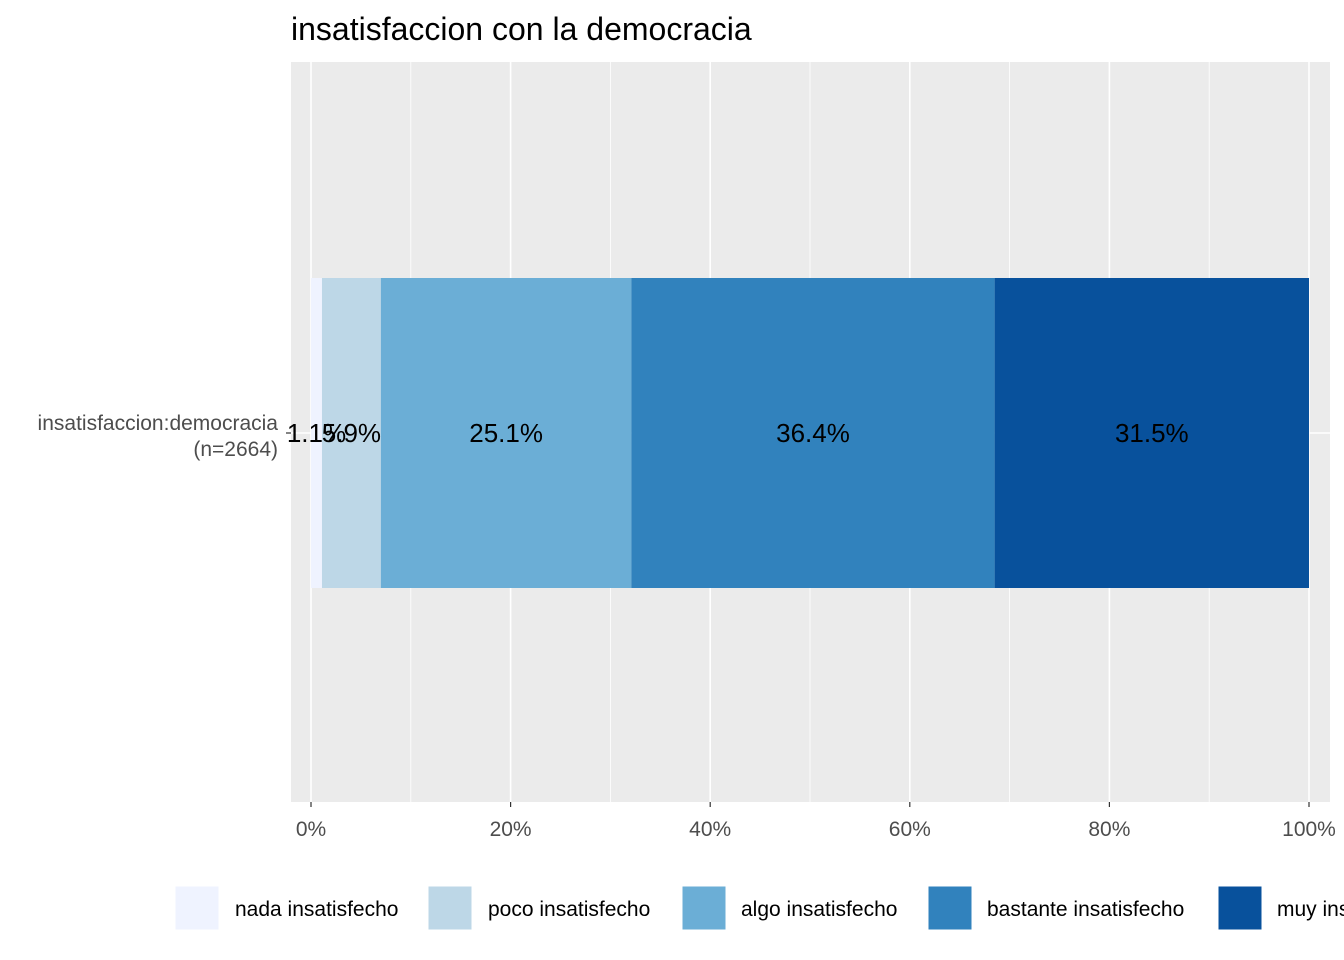 The width and height of the screenshot is (1344, 960). Describe the element at coordinates (738, 433) in the screenshot. I see `segment-labels: 1.1%5.9% 25.1% 36.4% 31.5%` at that location.